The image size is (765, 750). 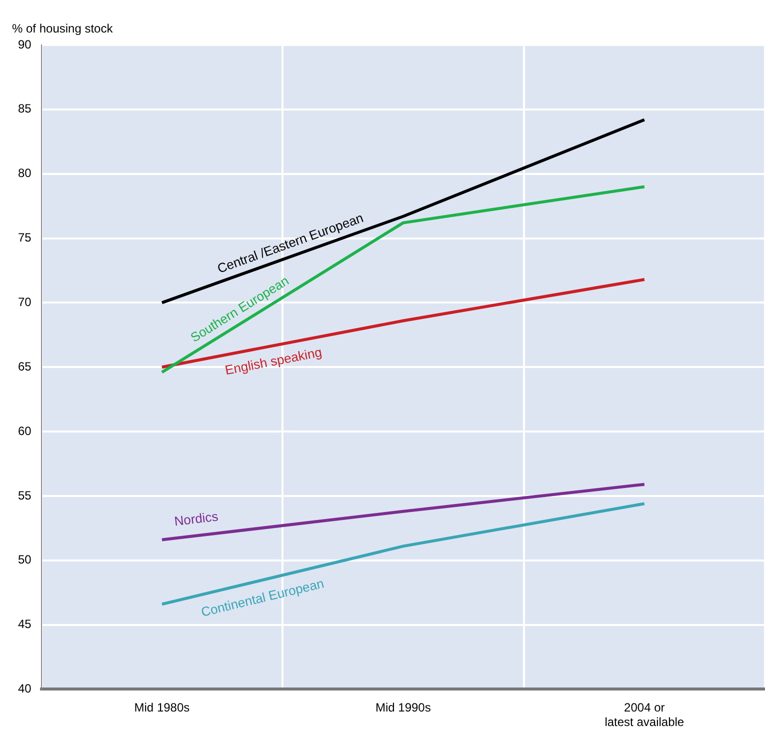 I want to click on x-tick-label: Mid 1980s, so click(x=162, y=707).